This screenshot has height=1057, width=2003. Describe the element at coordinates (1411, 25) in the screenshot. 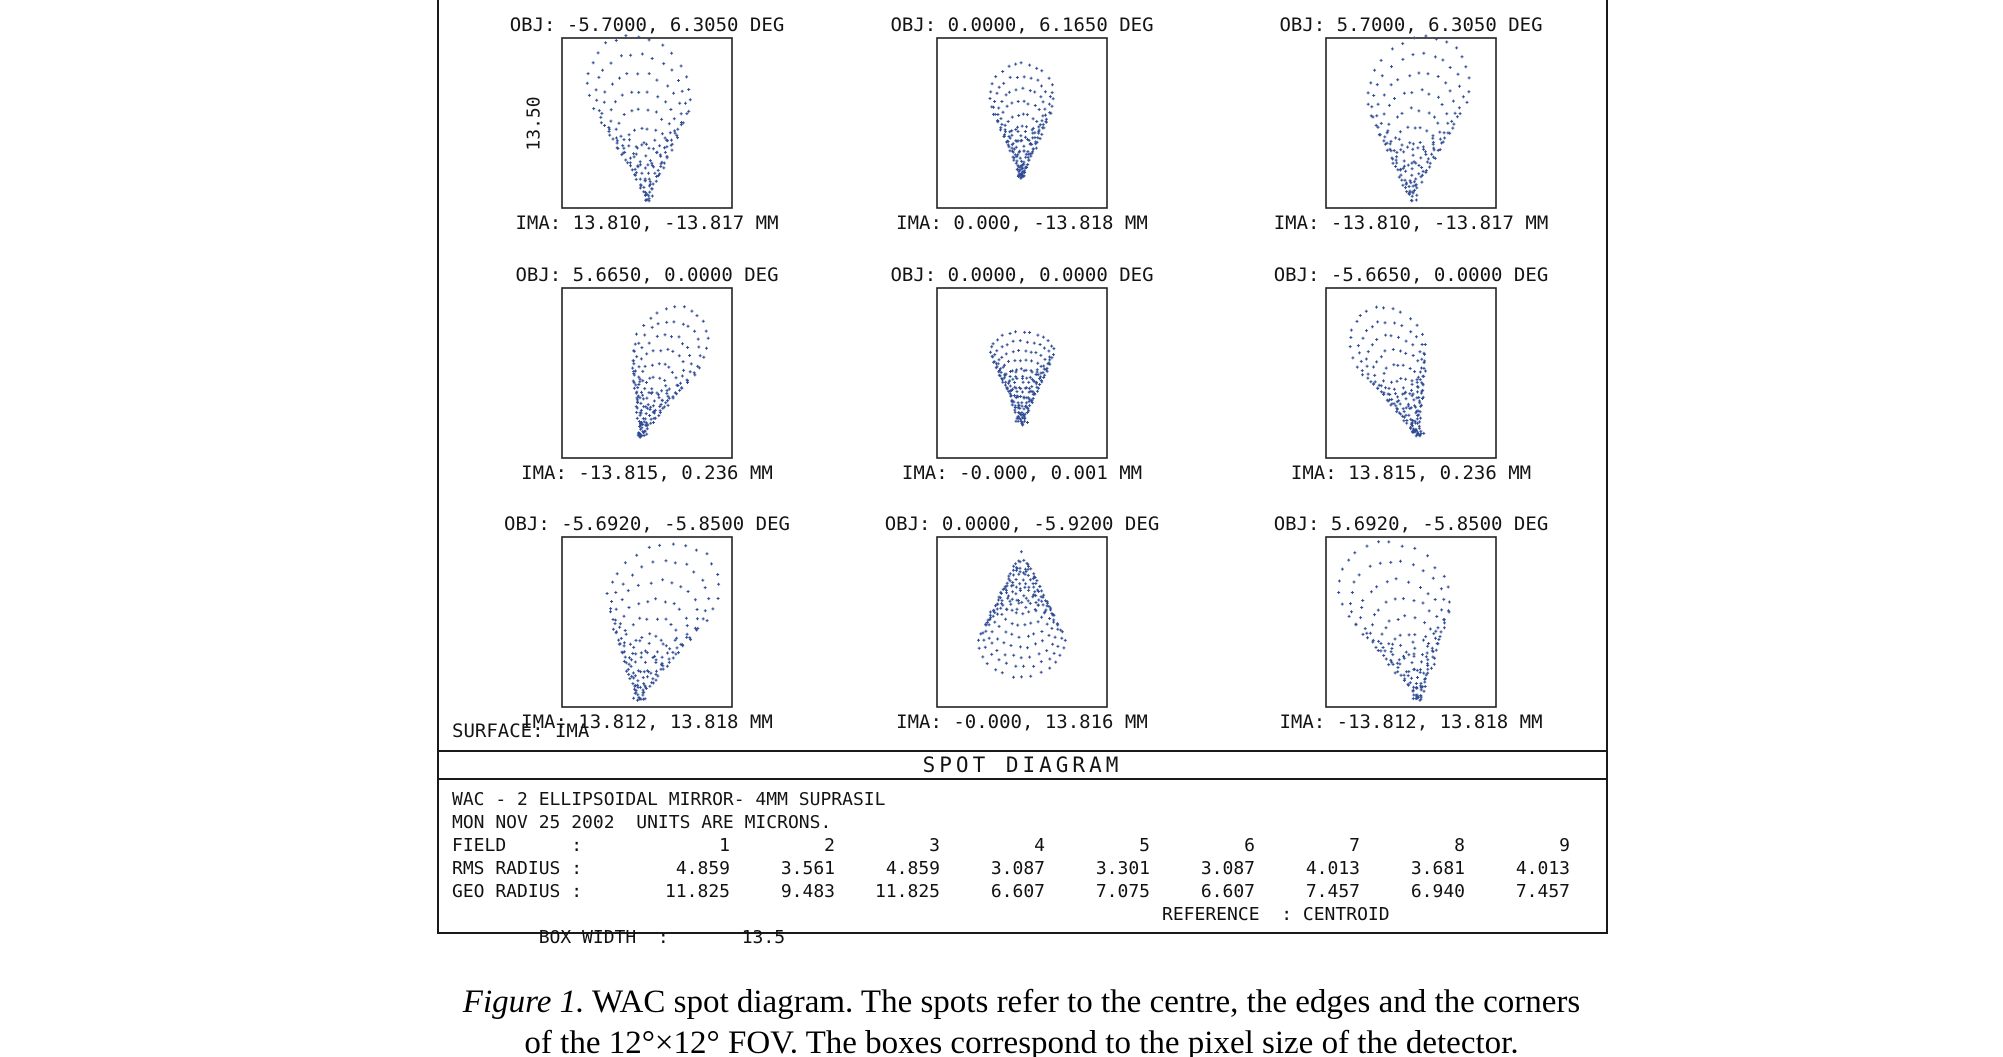

I see `obj-label: OBJ: 5.7000, 6.3050 DEG` at that location.